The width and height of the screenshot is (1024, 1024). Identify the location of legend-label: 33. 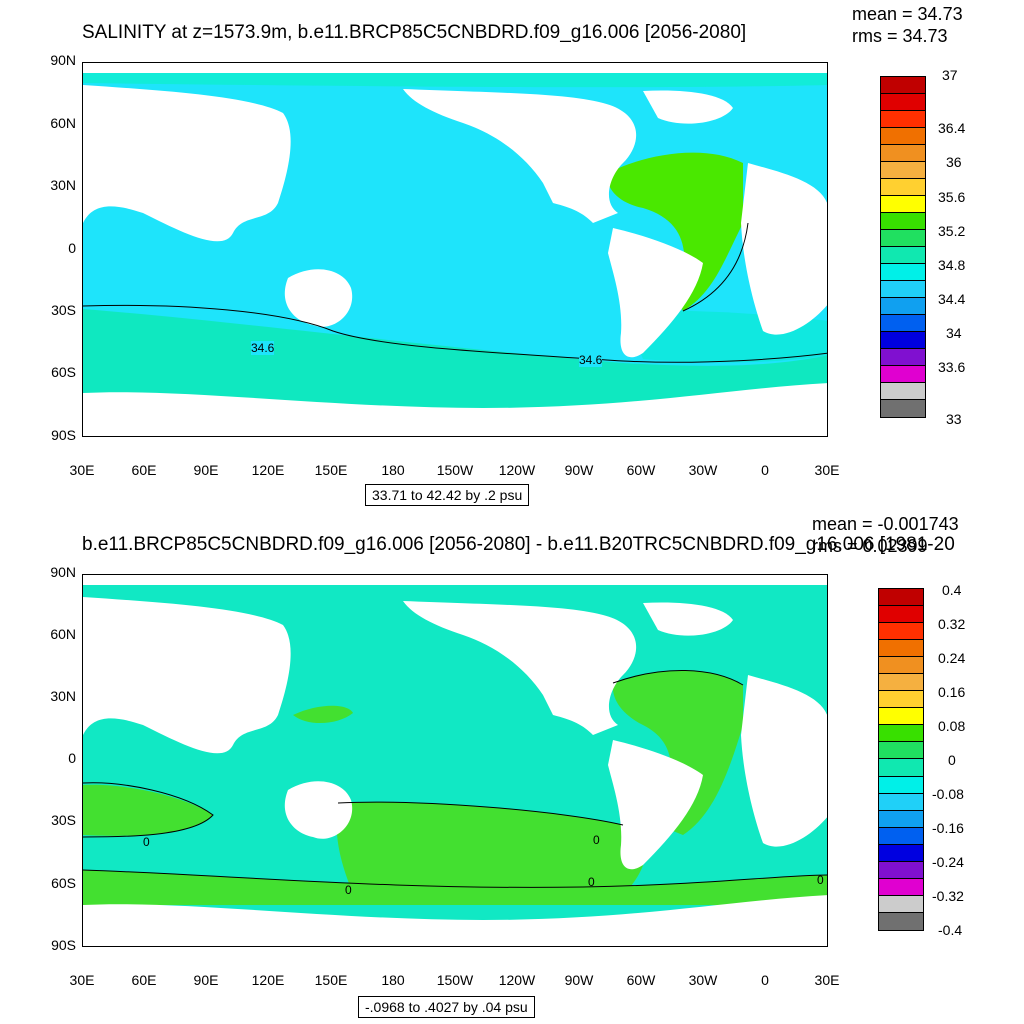
(954, 419).